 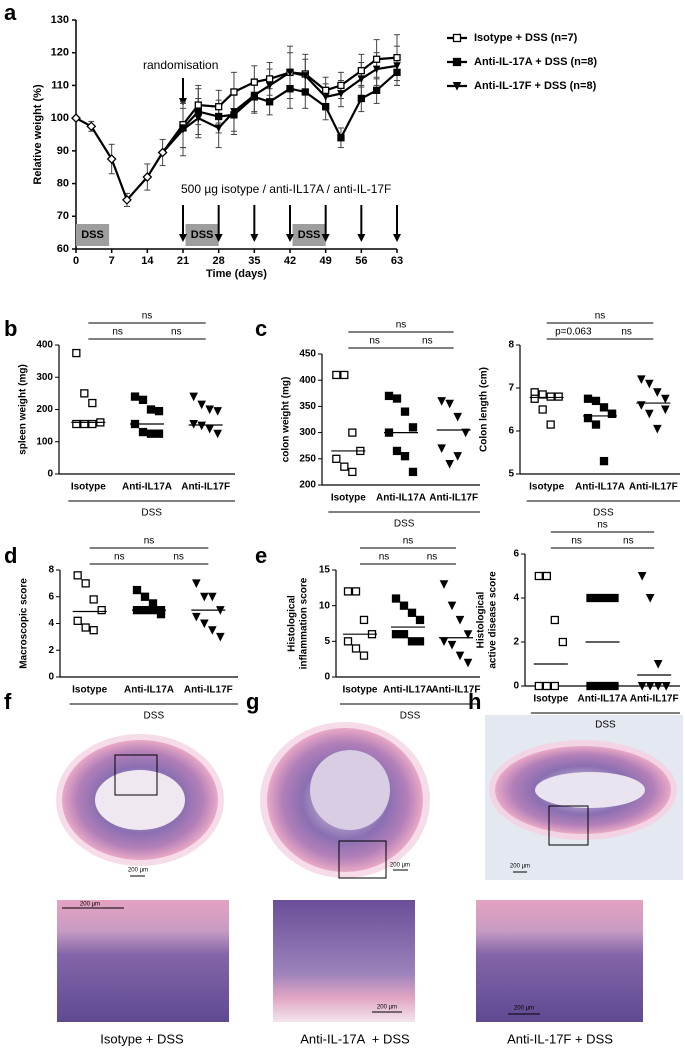 What do you see at coordinates (147, 487) in the screenshot?
I see `x-tick-label: Anti-IL17A` at bounding box center [147, 487].